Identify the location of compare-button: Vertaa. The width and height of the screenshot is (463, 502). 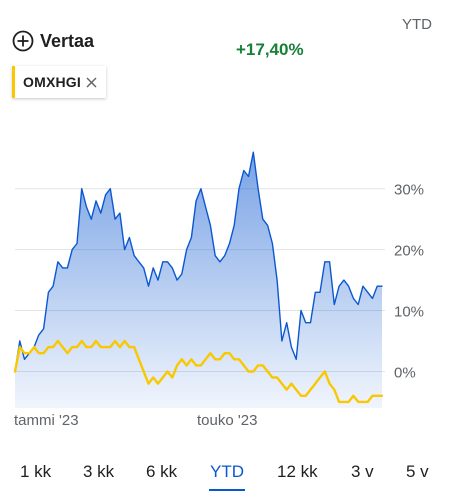
(53, 41).